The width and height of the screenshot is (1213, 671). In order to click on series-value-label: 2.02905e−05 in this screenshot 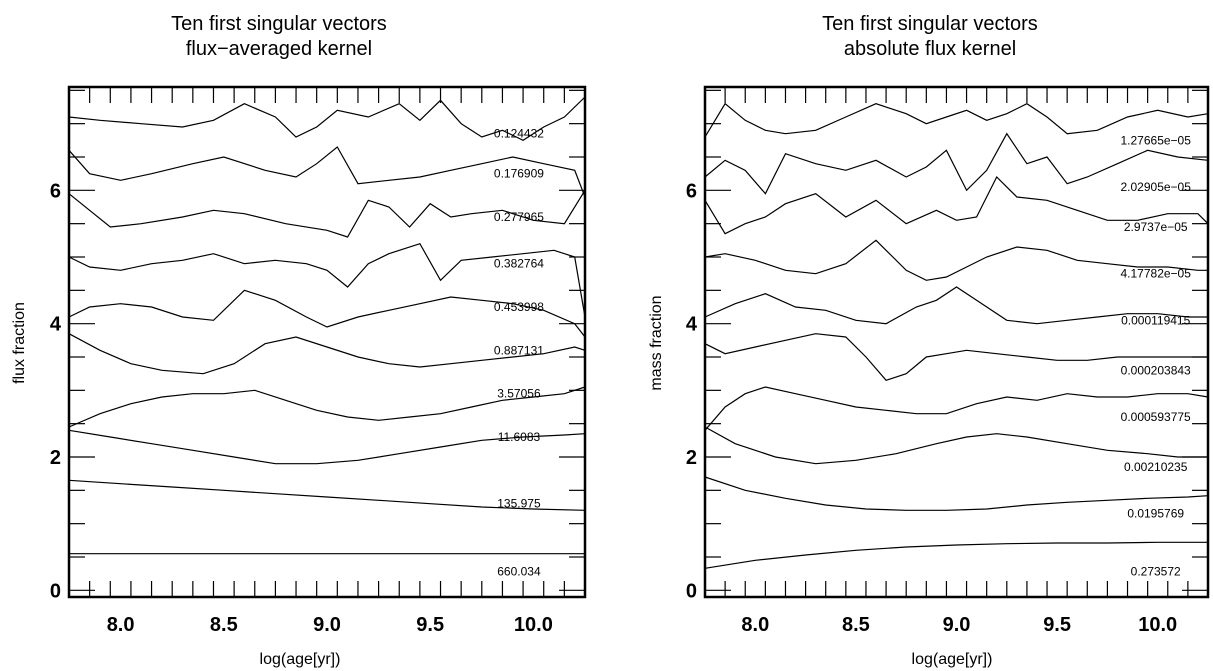, I will do `click(1155, 187)`.